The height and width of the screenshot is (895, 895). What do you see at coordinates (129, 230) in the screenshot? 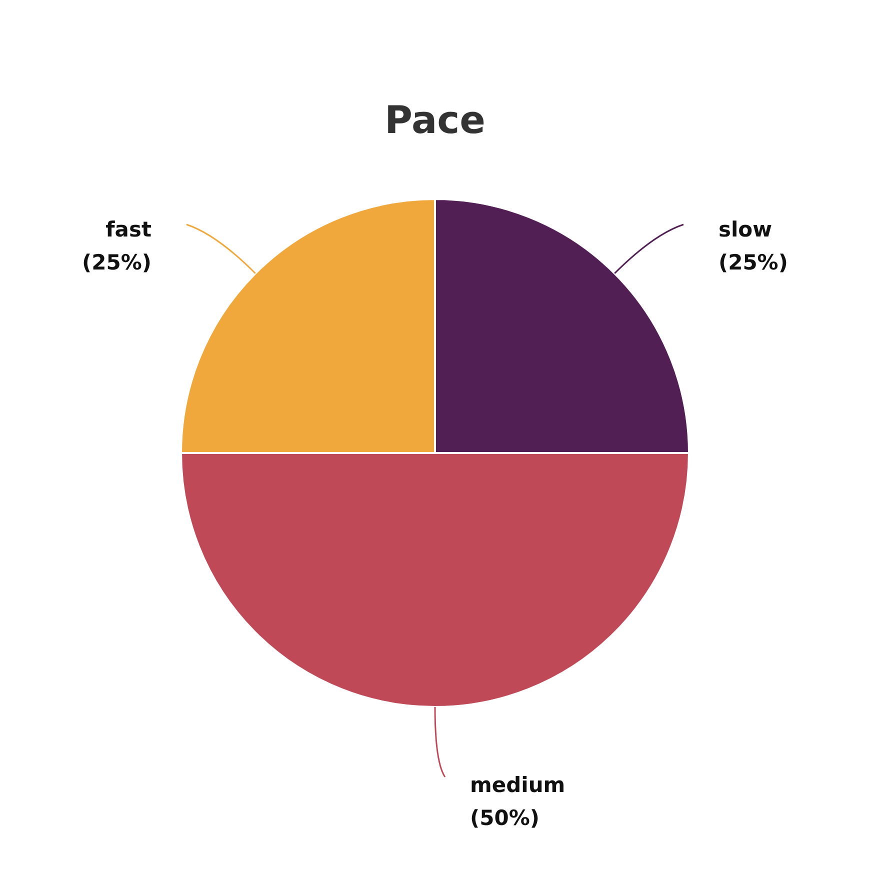
I see `slice-label: fast` at bounding box center [129, 230].